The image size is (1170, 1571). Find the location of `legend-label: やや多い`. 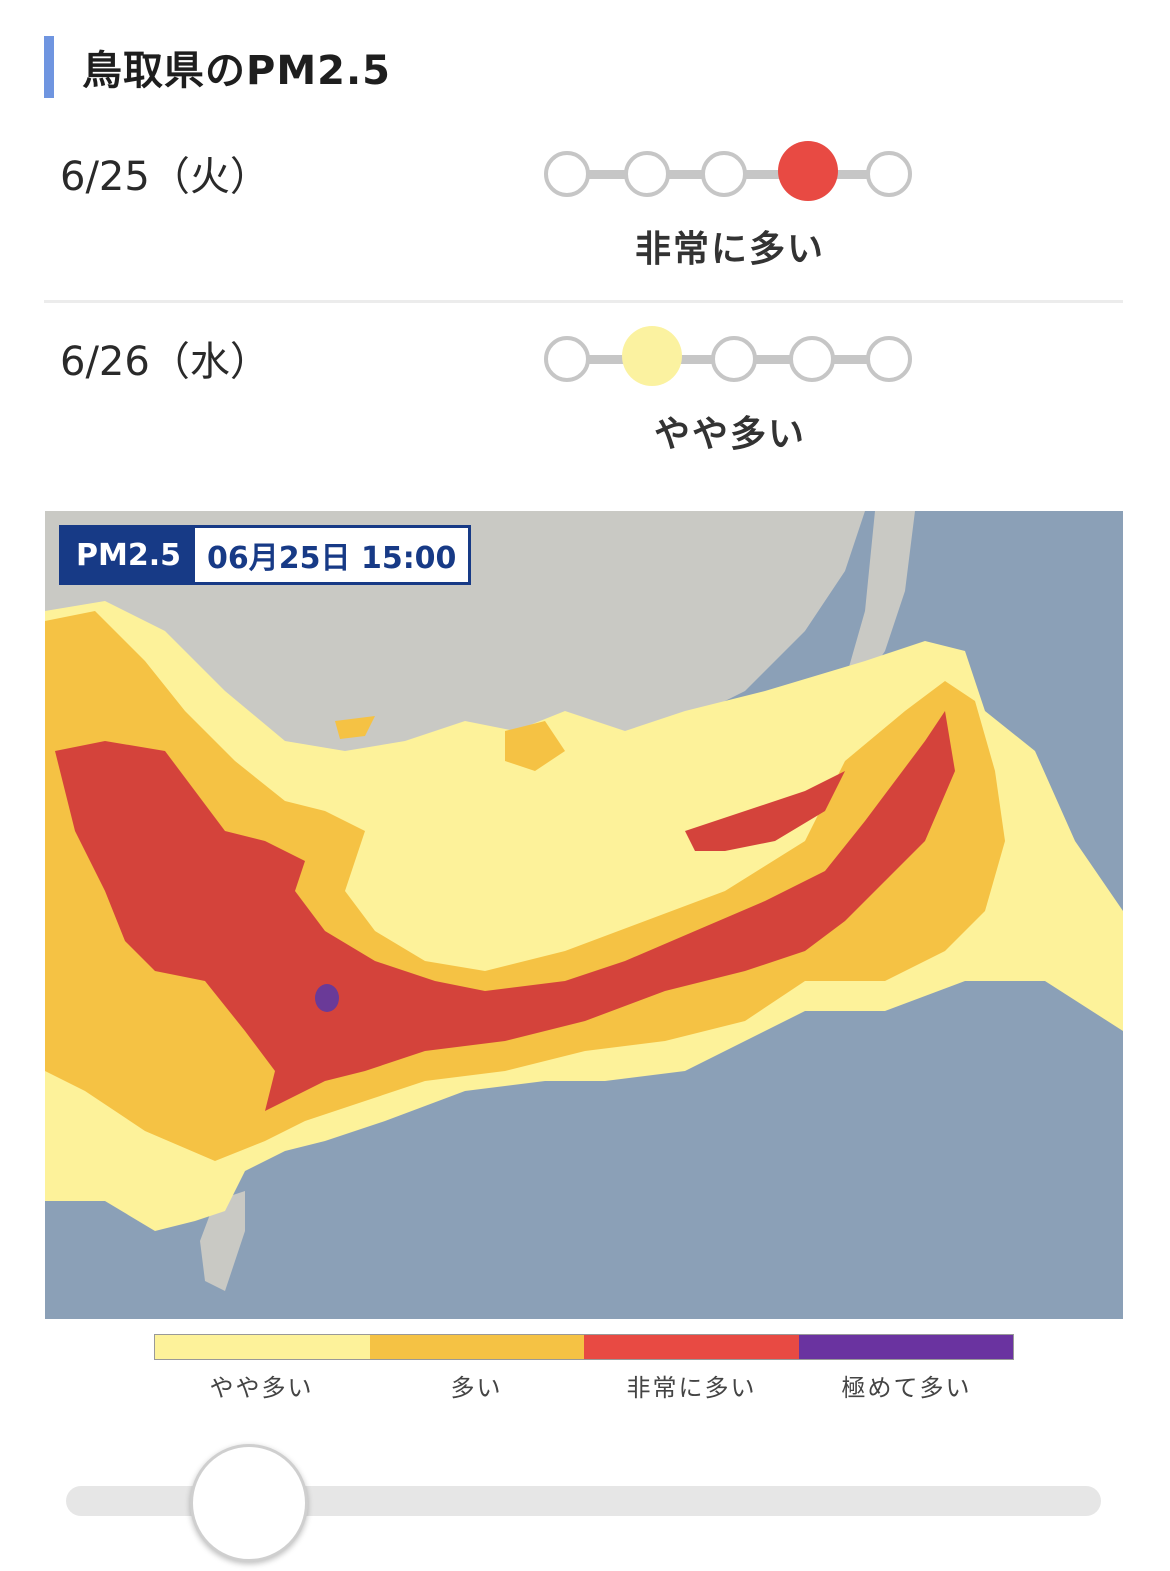

legend-label: やや多い is located at coordinates (261, 1388).